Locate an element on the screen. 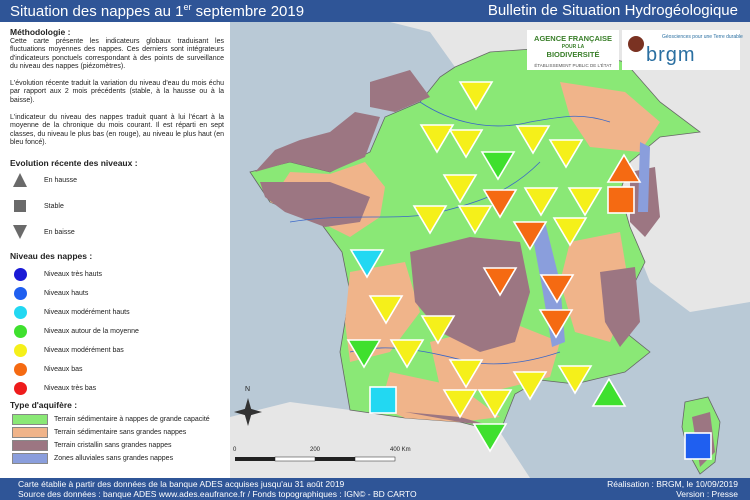 The width and height of the screenshot is (750, 500). aquifer-zone-pyrenees-foot is located at coordinates (440, 397).